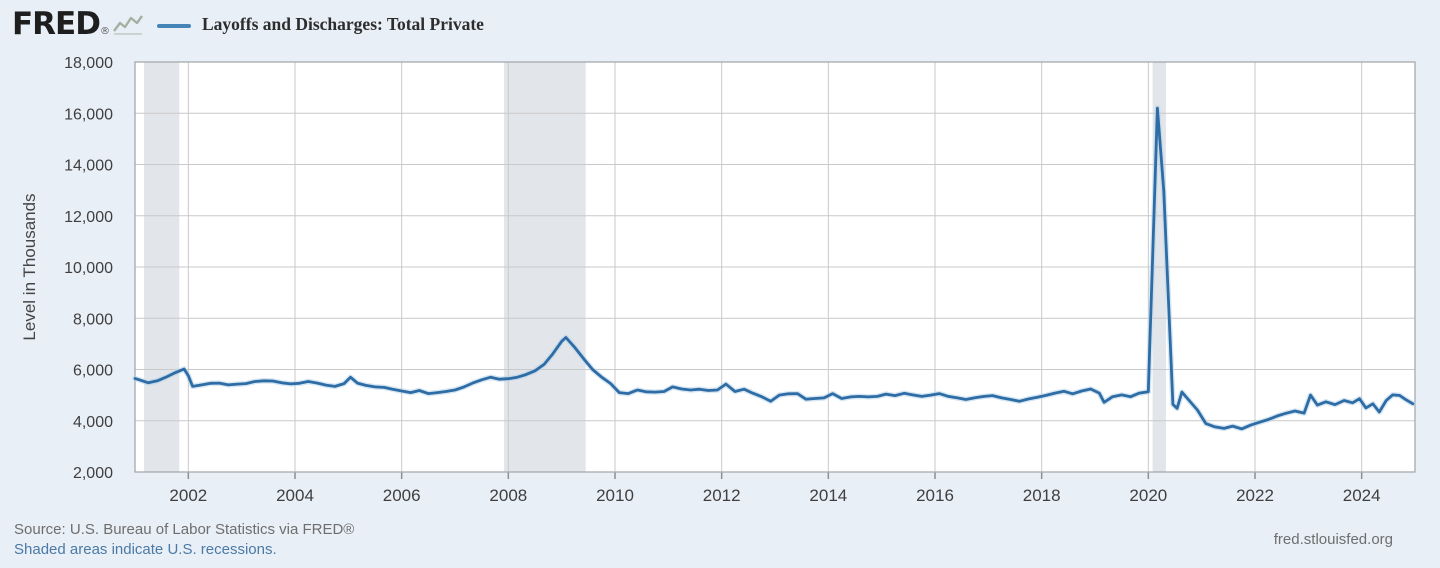 This screenshot has width=1440, height=568. I want to click on y-tick-label: 16,000, so click(88, 114).